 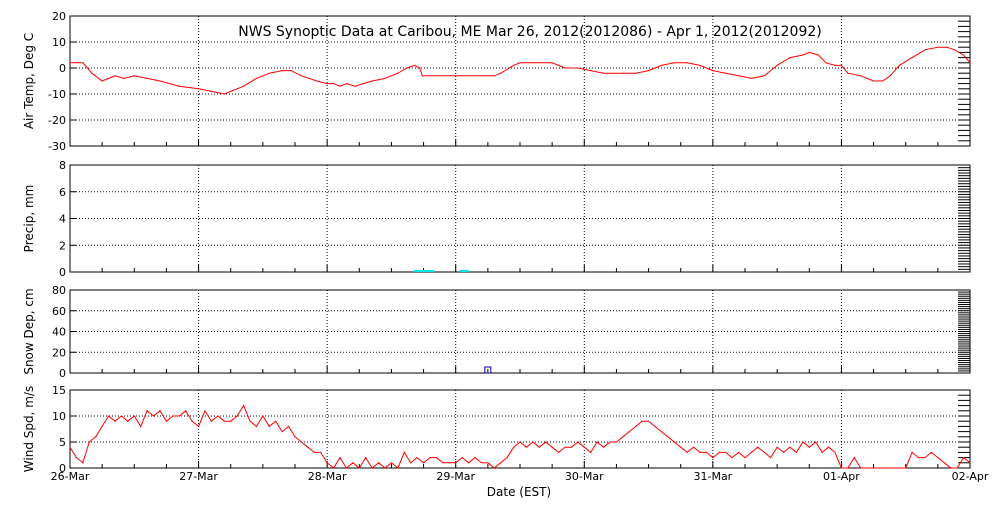 What do you see at coordinates (62, 192) in the screenshot?
I see `y-tick-label: 6` at bounding box center [62, 192].